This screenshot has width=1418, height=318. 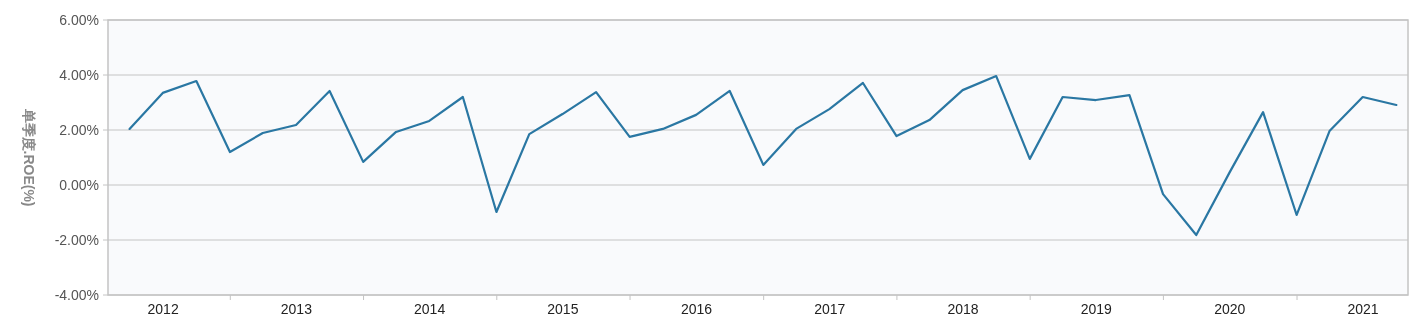 What do you see at coordinates (563, 309) in the screenshot?
I see `x-tick-label: 2015` at bounding box center [563, 309].